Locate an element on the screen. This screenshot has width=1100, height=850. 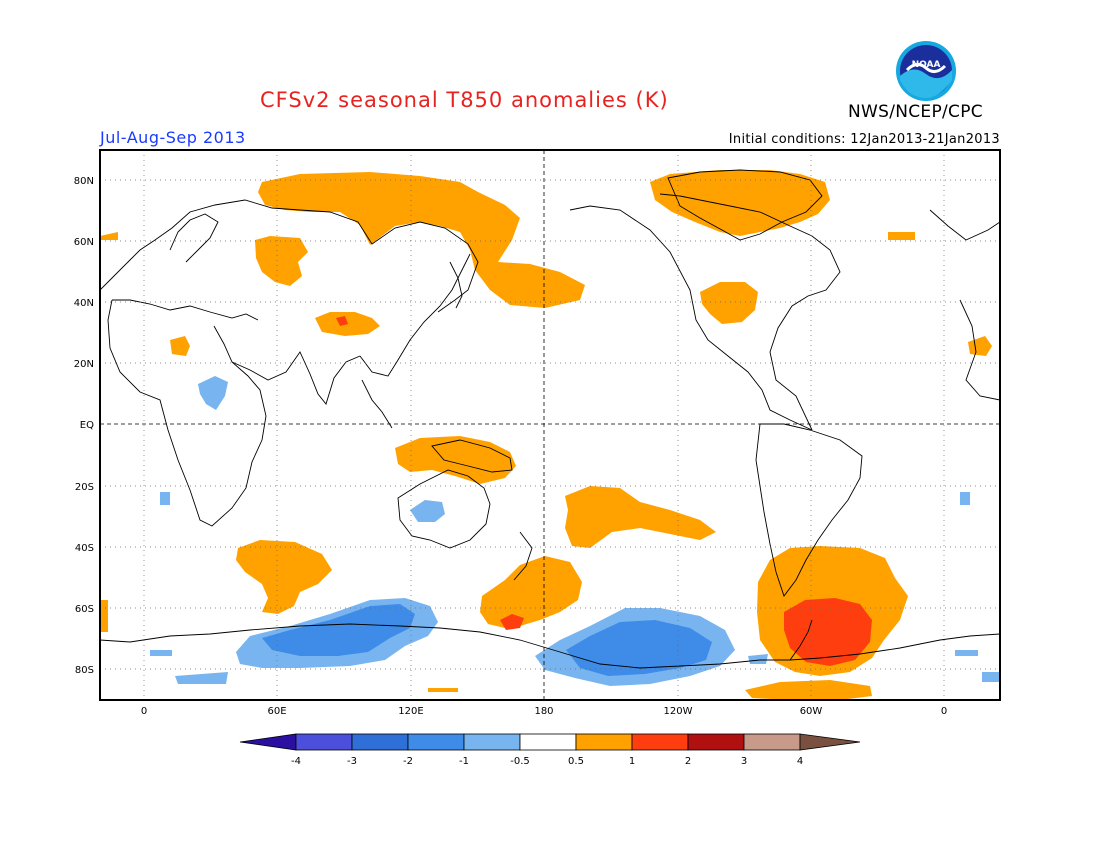
logo-text: NOAA is located at coordinates (926, 65).